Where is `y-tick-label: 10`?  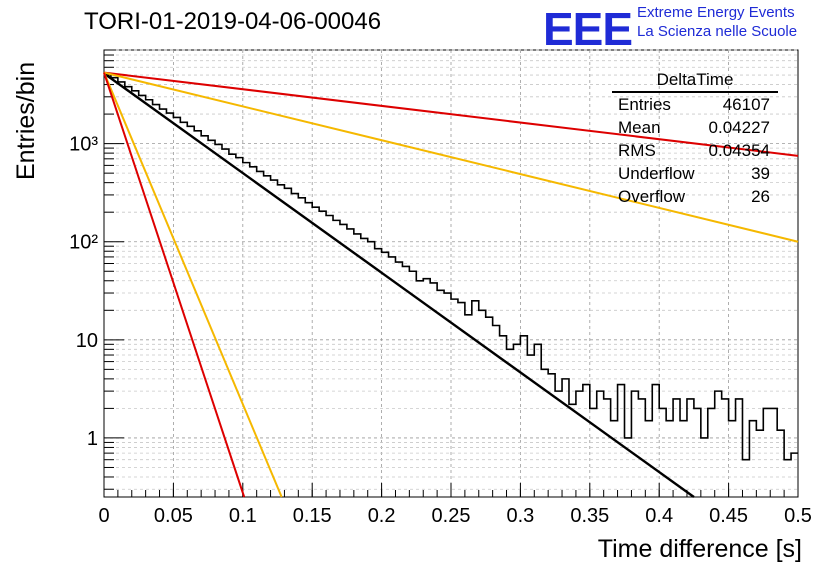 y-tick-label: 10 is located at coordinates (87, 341).